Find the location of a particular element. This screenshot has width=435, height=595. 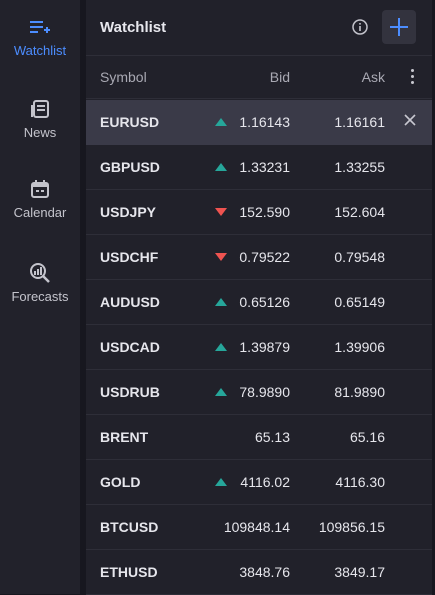

symbol-cell: ETHUSD is located at coordinates (129, 572).